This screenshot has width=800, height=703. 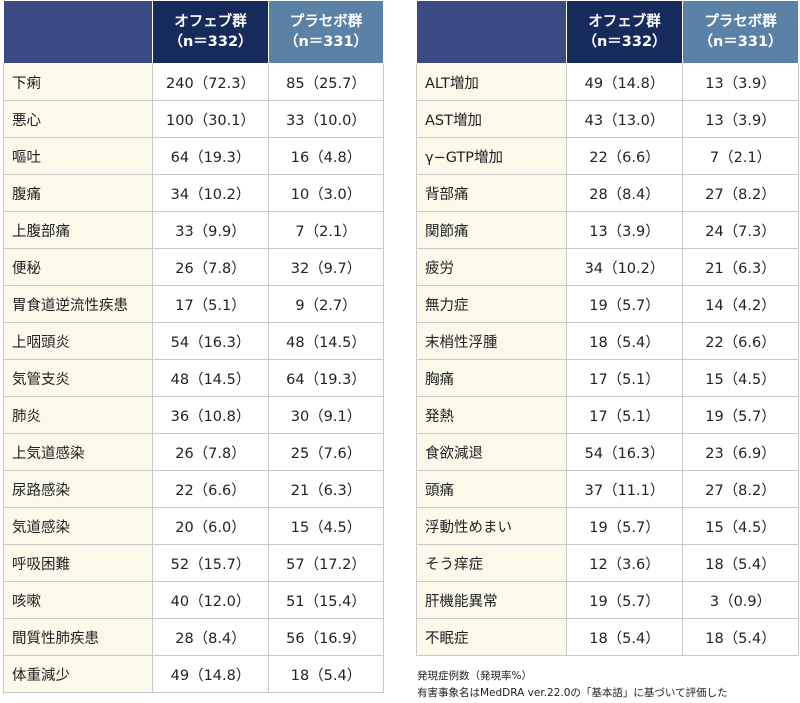 I want to click on placebo-value: 22（6.6）, so click(x=740, y=341).